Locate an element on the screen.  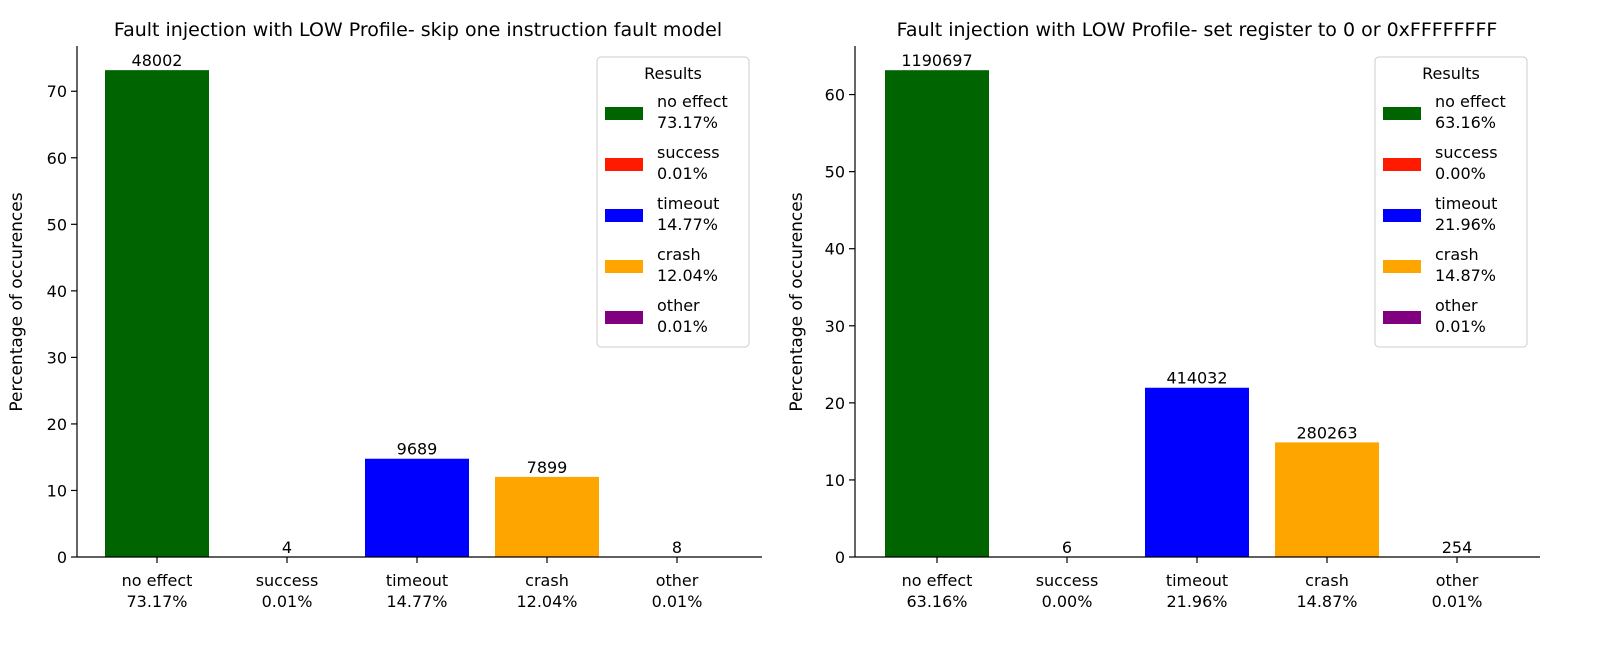
legend-entry-label: crash 12.04% is located at coordinates (687, 265).